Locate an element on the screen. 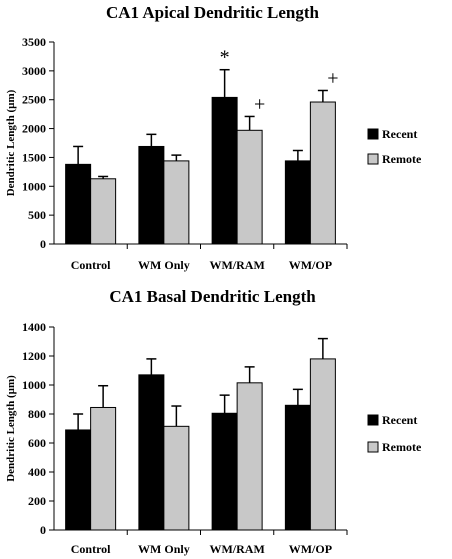 This screenshot has width=452, height=559. y-tick-label: 2000 is located at coordinates (34, 129).